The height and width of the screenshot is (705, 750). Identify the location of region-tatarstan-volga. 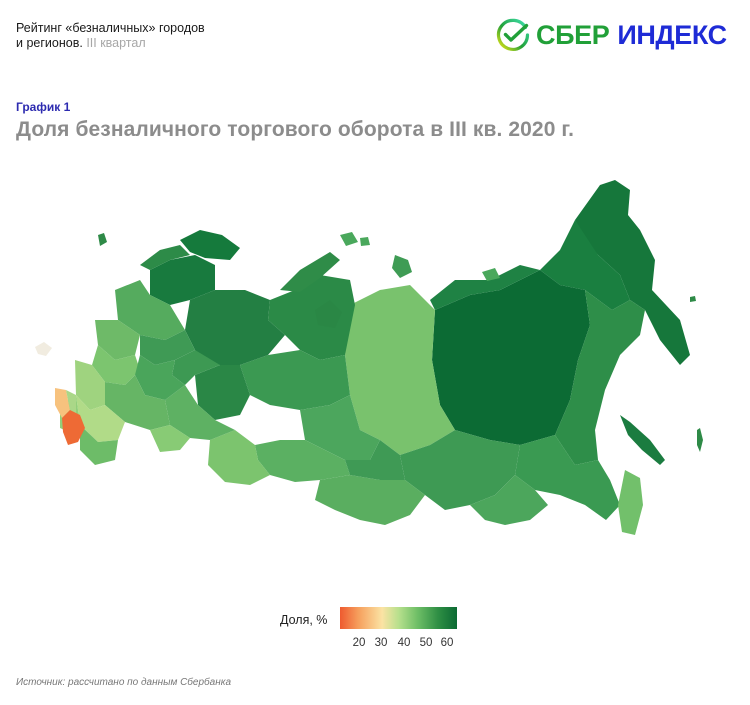
(160, 377).